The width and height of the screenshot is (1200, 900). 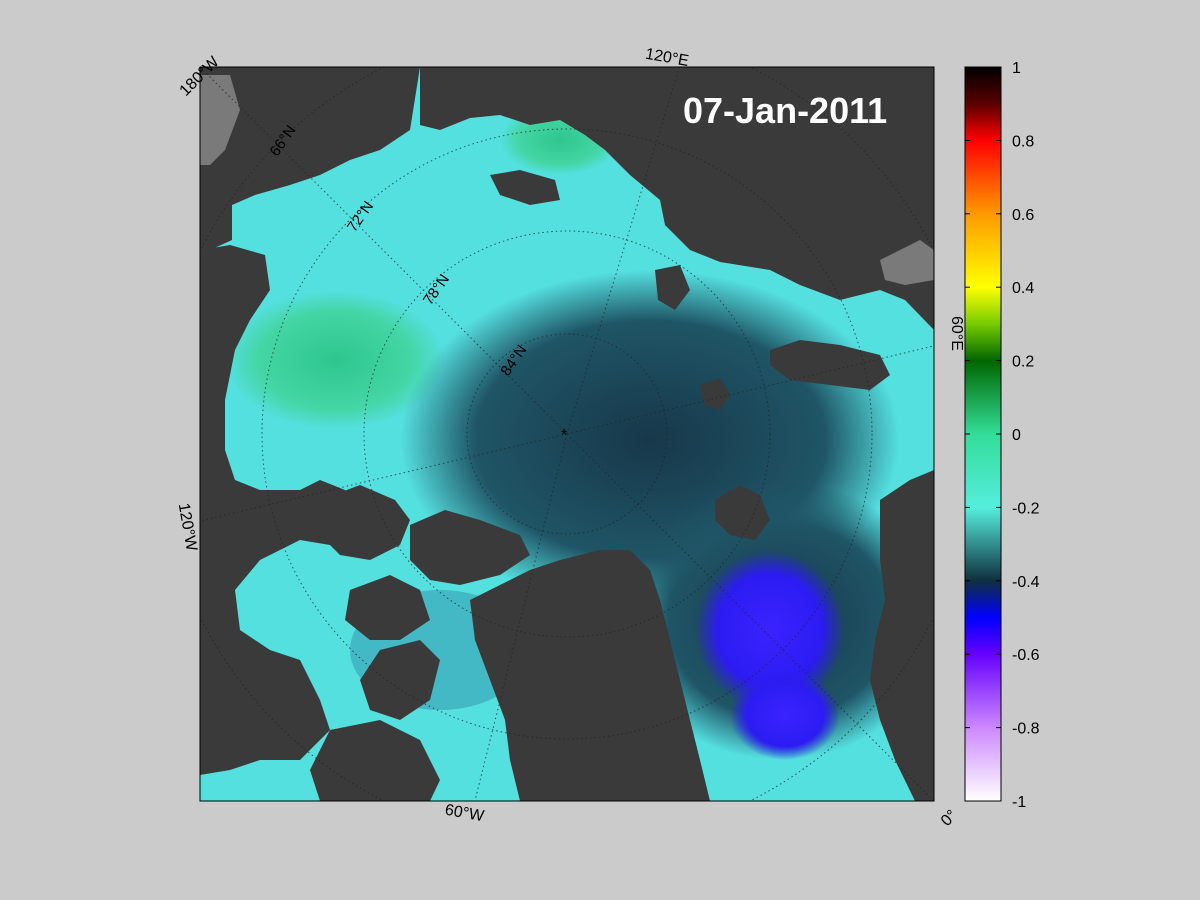 I want to click on positive-anomaly-region, so click(x=335, y=360).